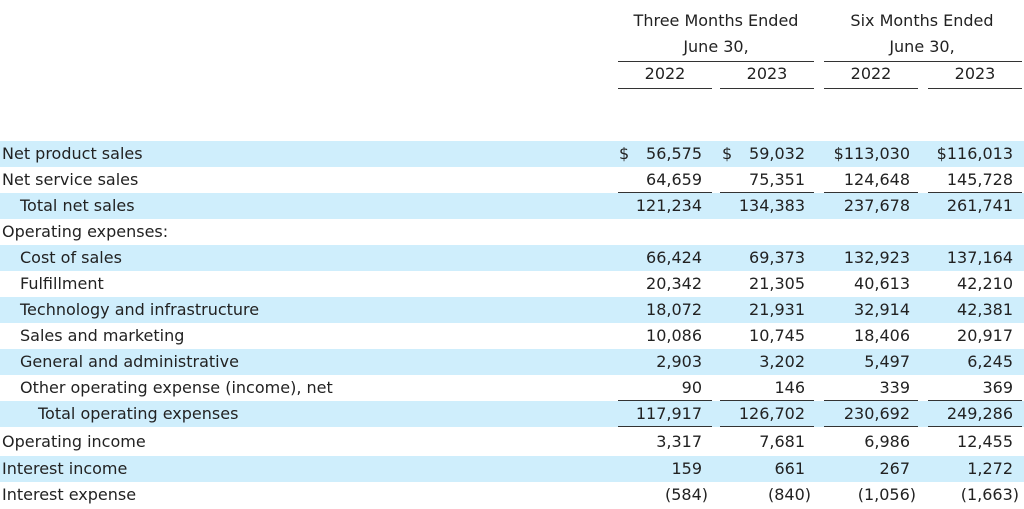  I want to click on cell-h1-2022: $113,030, so click(871, 153).